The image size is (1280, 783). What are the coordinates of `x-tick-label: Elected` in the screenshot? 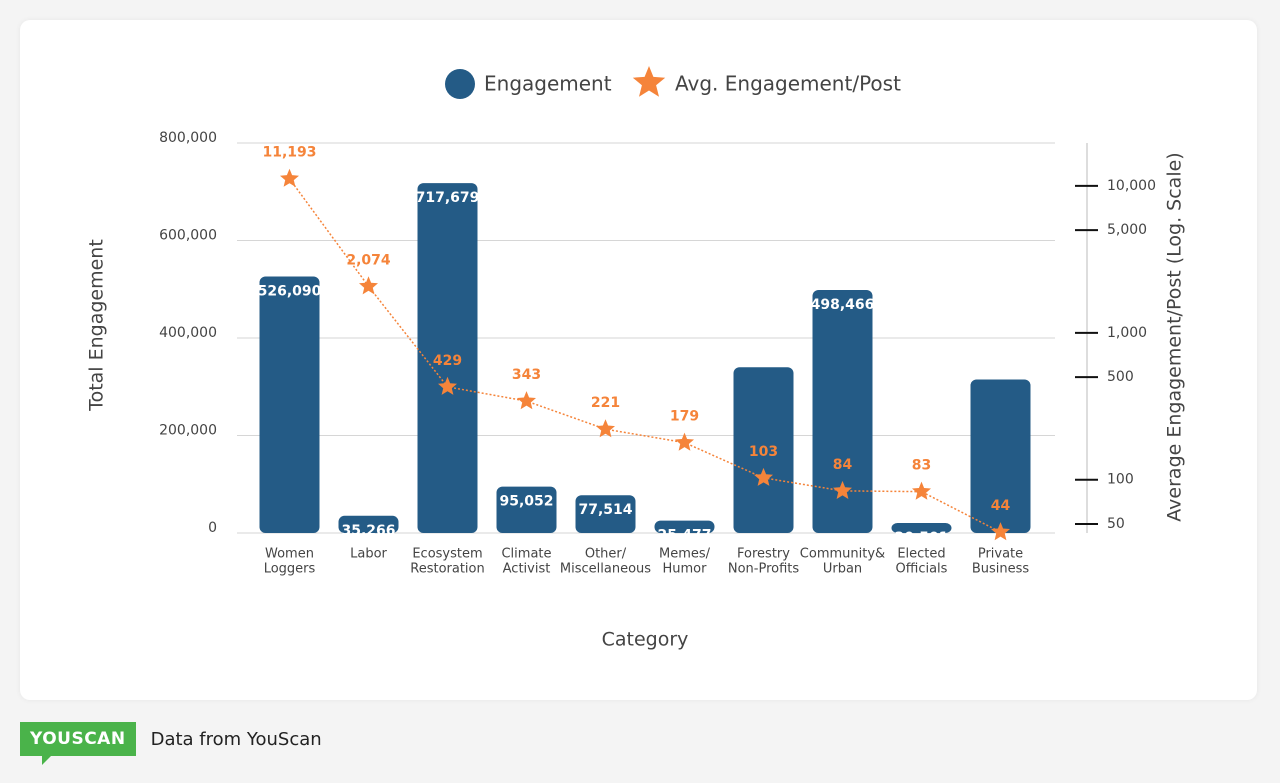 It's located at (921, 554).